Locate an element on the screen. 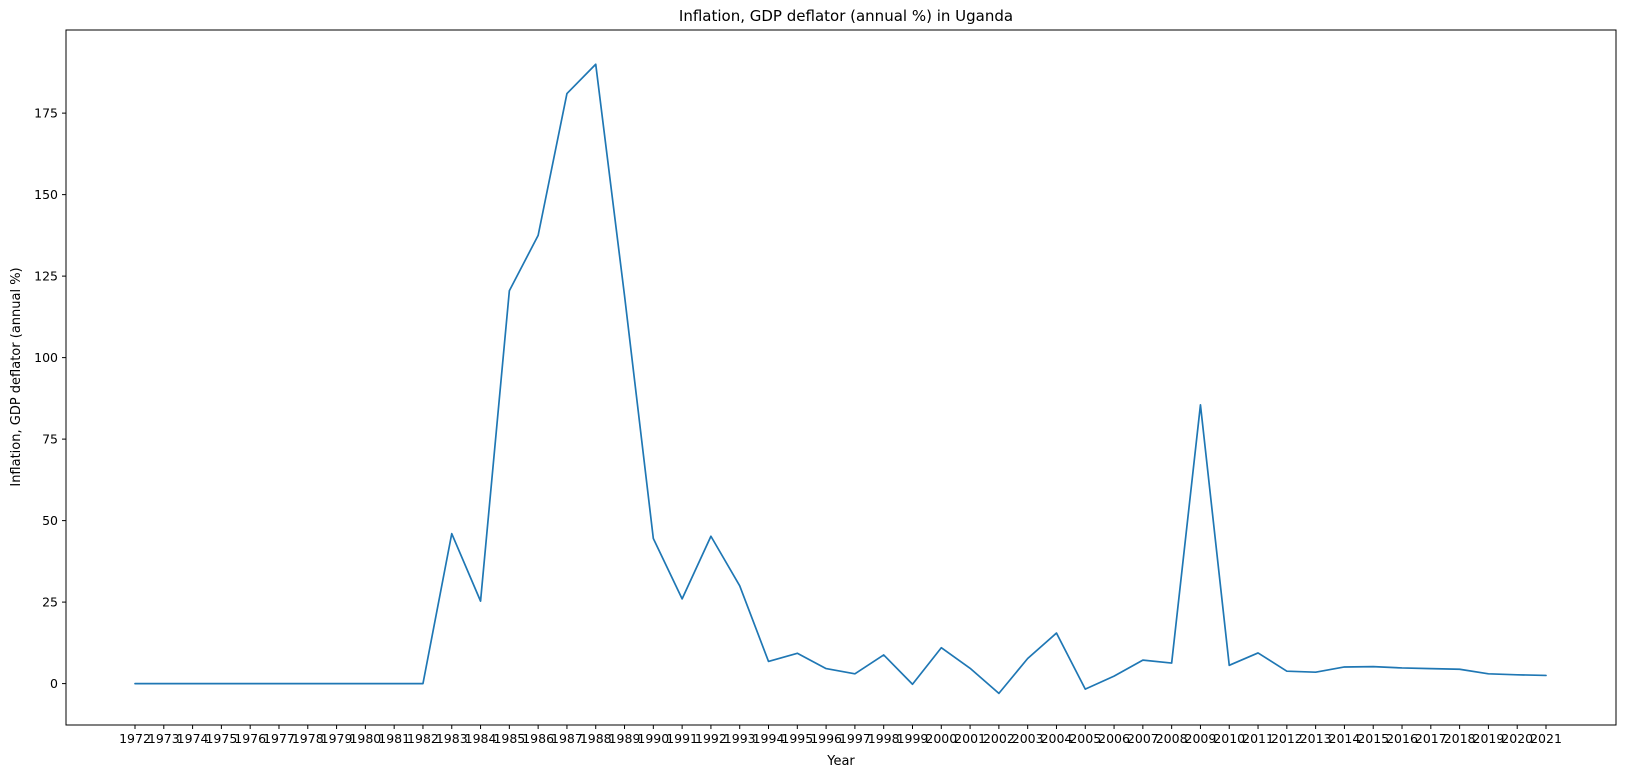 Image resolution: width=1625 pixels, height=776 pixels. y-tick-label: 75 is located at coordinates (50, 439).